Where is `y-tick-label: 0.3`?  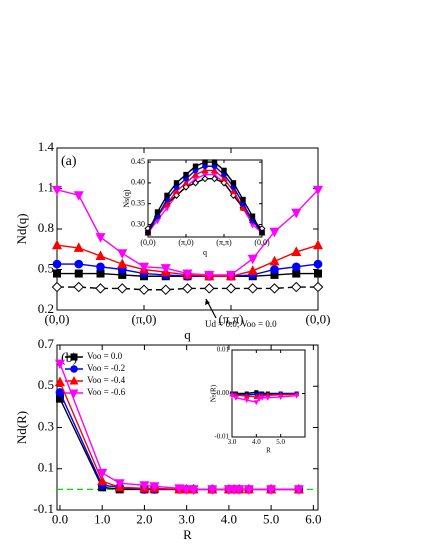
y-tick-label: 0.3 is located at coordinates (46, 425).